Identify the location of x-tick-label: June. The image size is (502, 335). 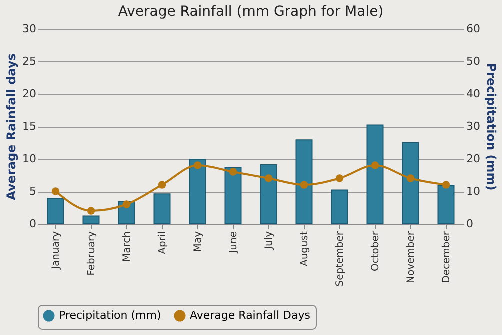
(234, 243).